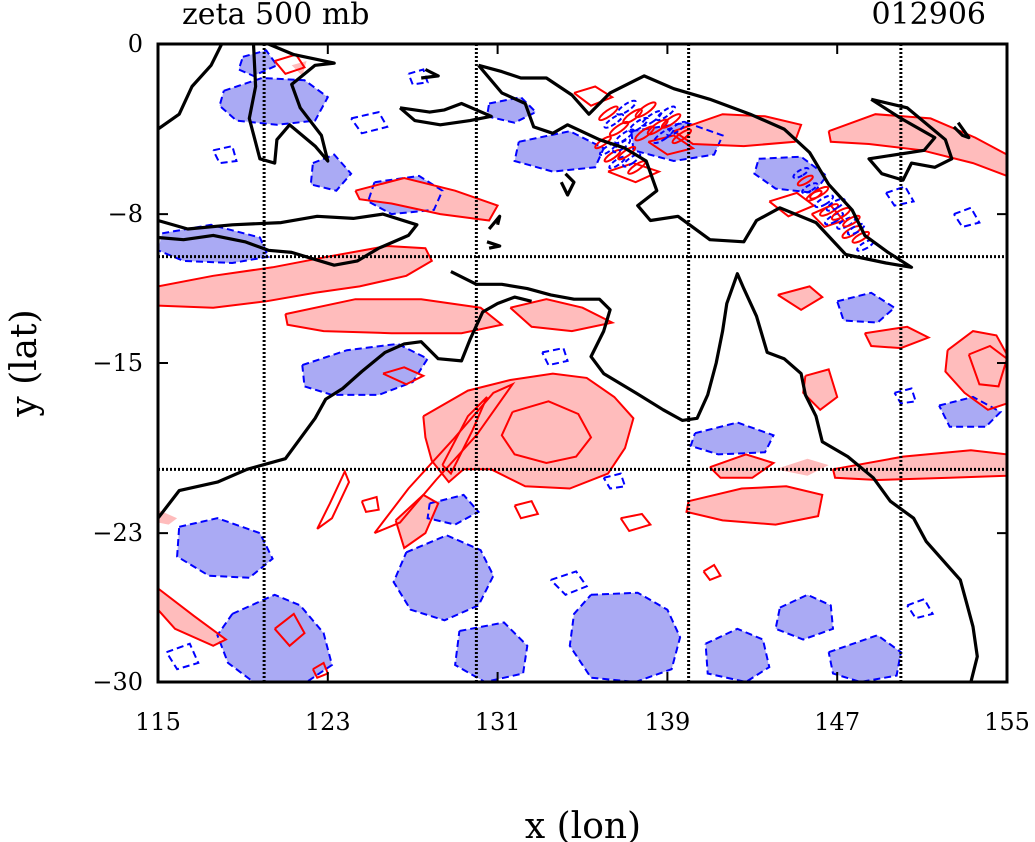  I want to click on x-tick-label: 131, so click(498, 722).